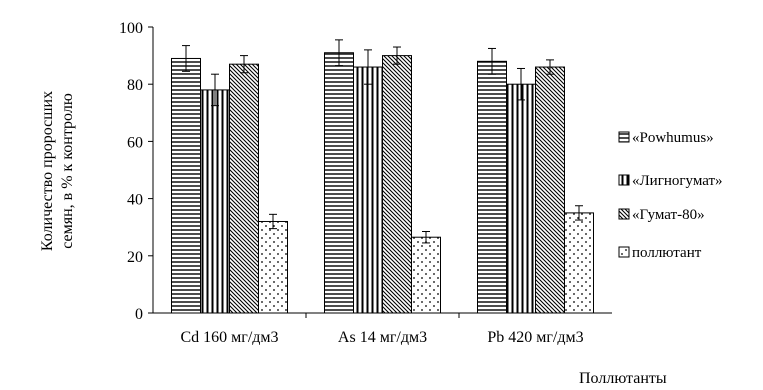 Image resolution: width=763 pixels, height=390 pixels. I want to click on x-category-label: Pb 420 мг/дм3, so click(535, 337).